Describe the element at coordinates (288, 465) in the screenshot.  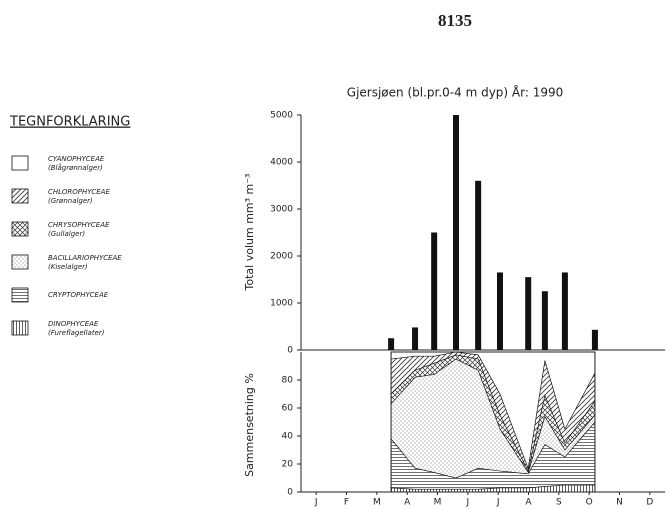
I see `y-tick-label: 20` at that location.